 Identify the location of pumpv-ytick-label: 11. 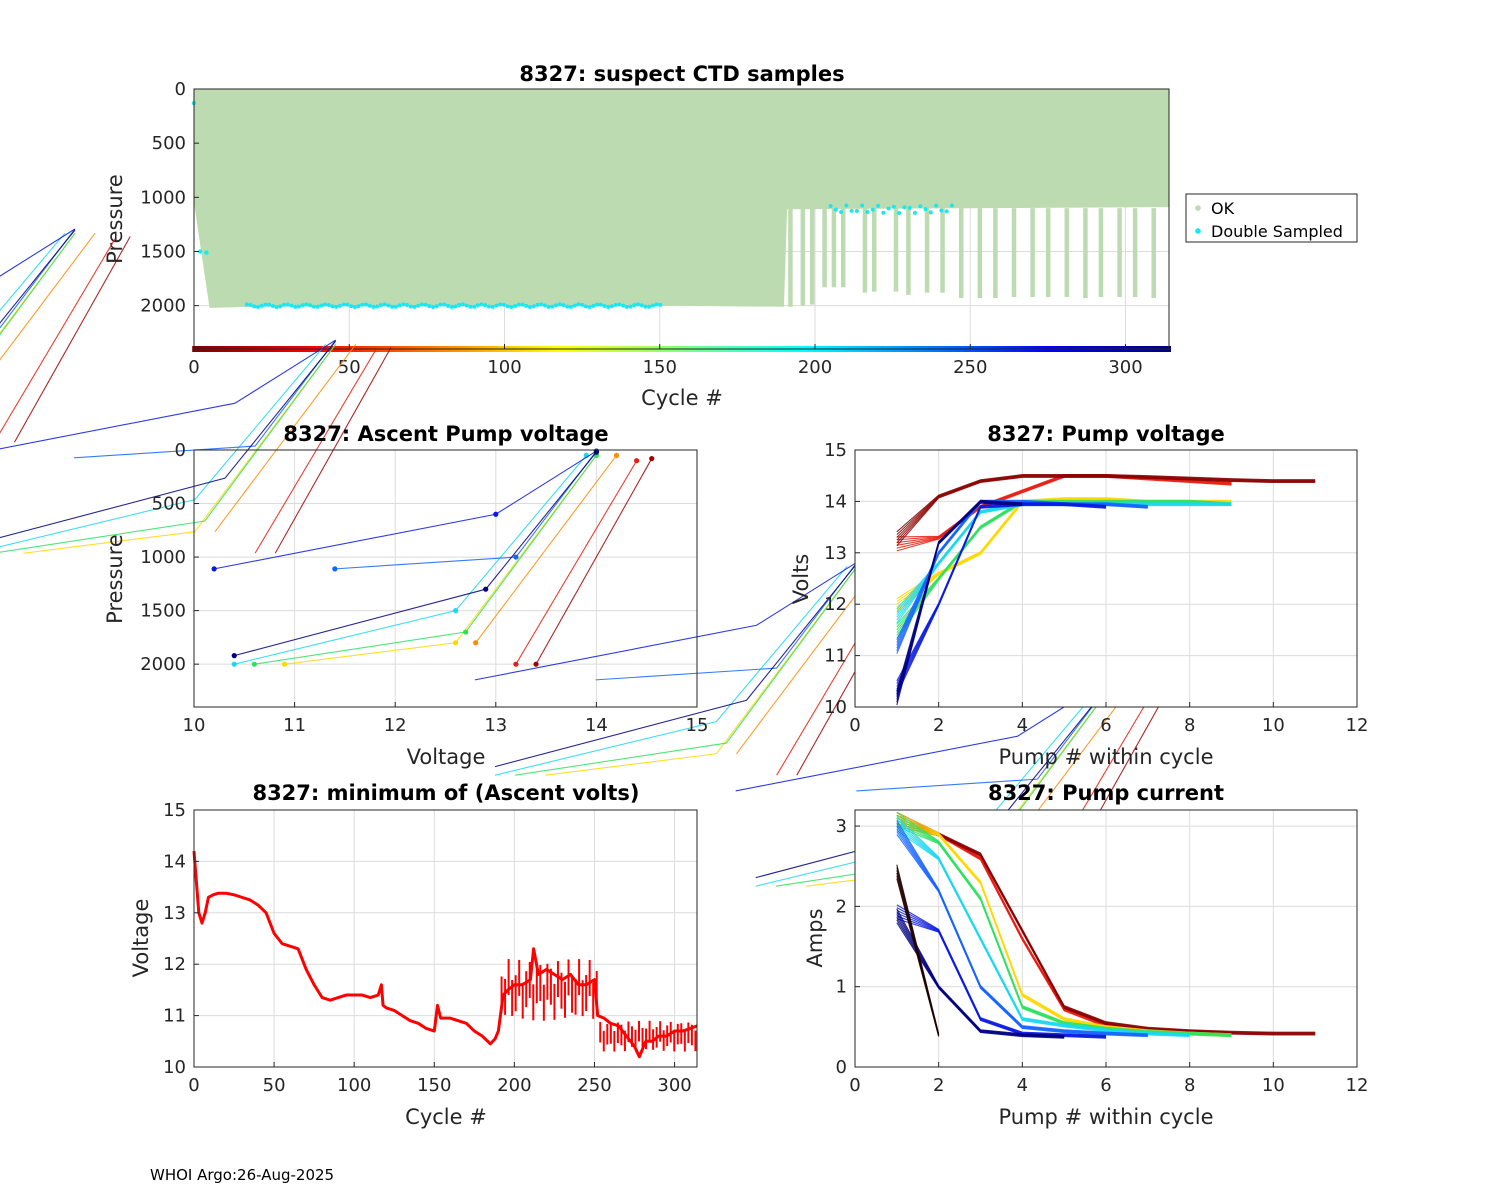
(835, 656).